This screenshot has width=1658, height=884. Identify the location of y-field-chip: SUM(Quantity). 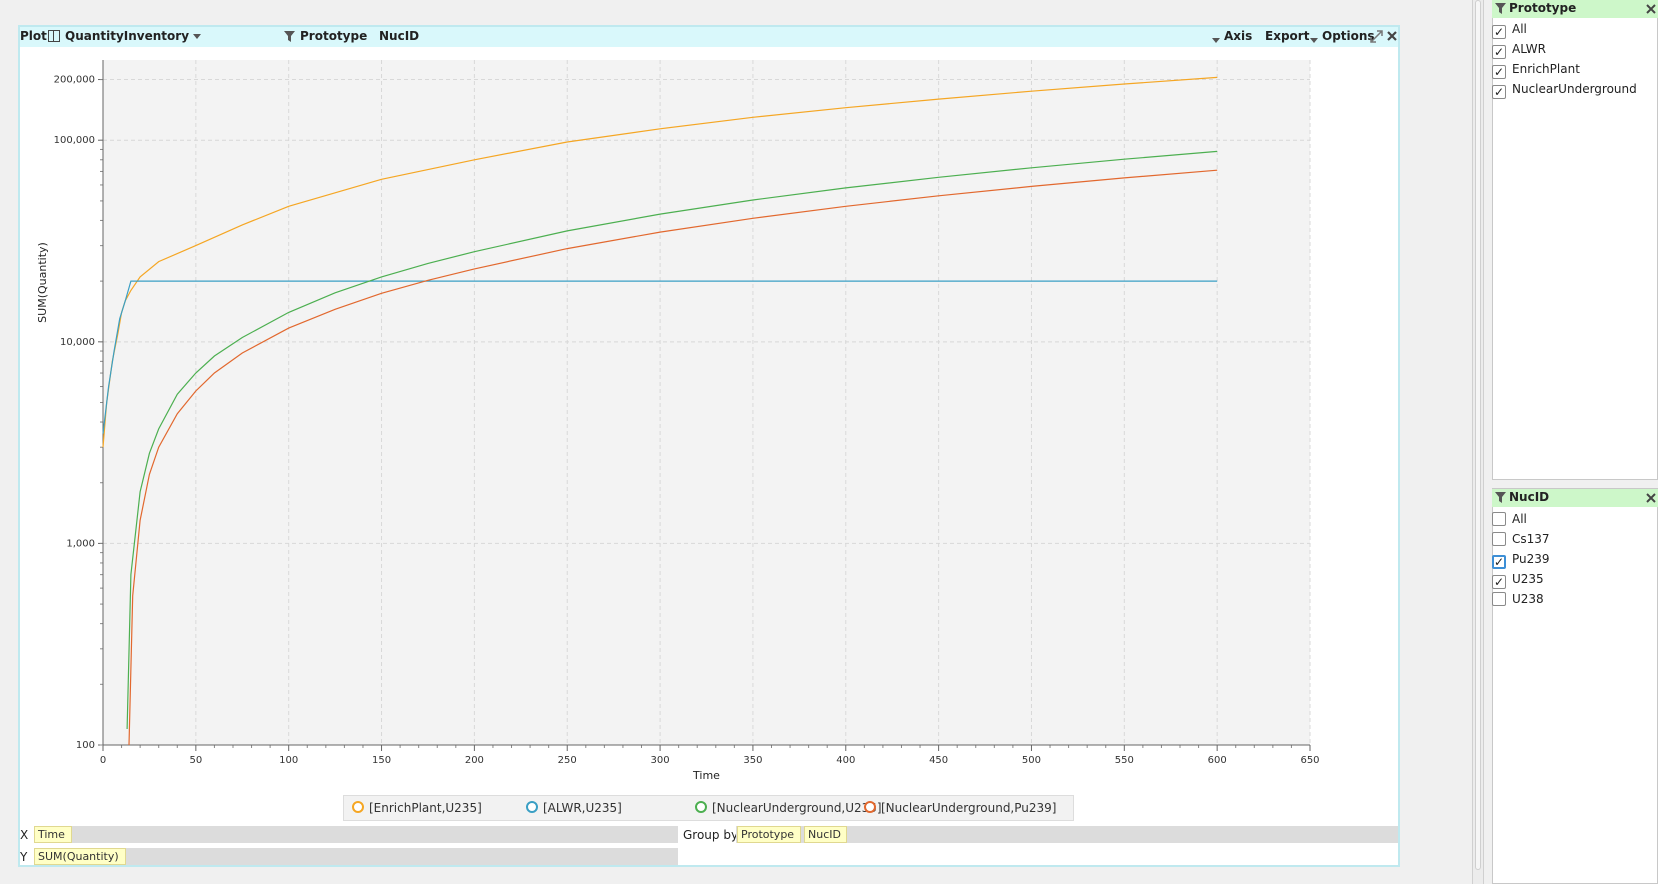
(80, 856).